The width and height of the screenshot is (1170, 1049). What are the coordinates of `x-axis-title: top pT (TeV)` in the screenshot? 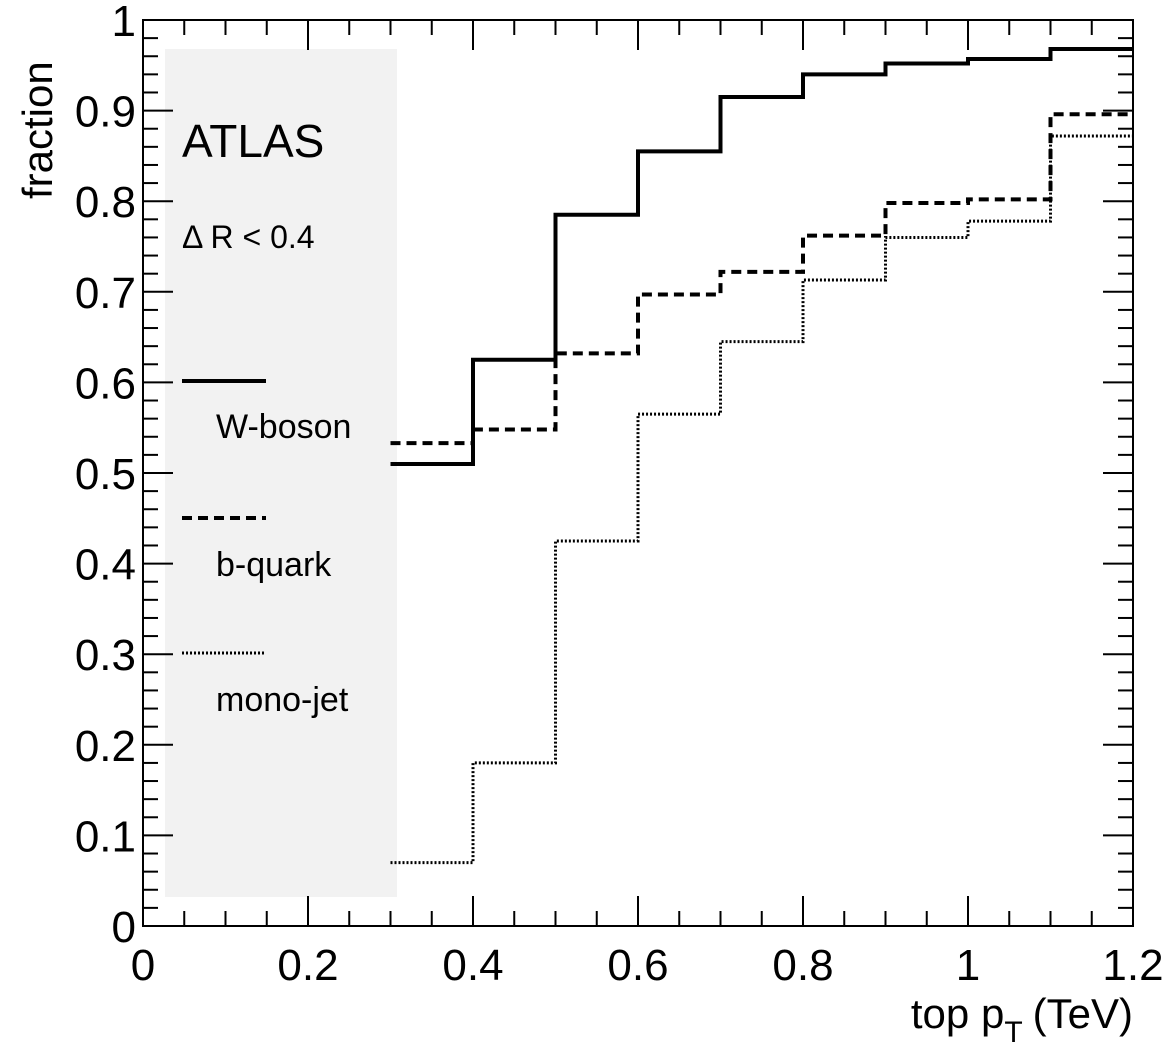 It's located at (1022, 1019).